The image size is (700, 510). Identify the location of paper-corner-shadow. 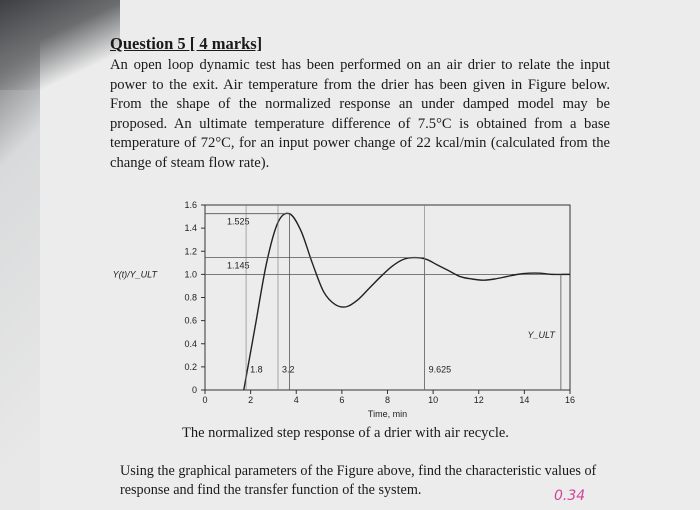
(60, 45).